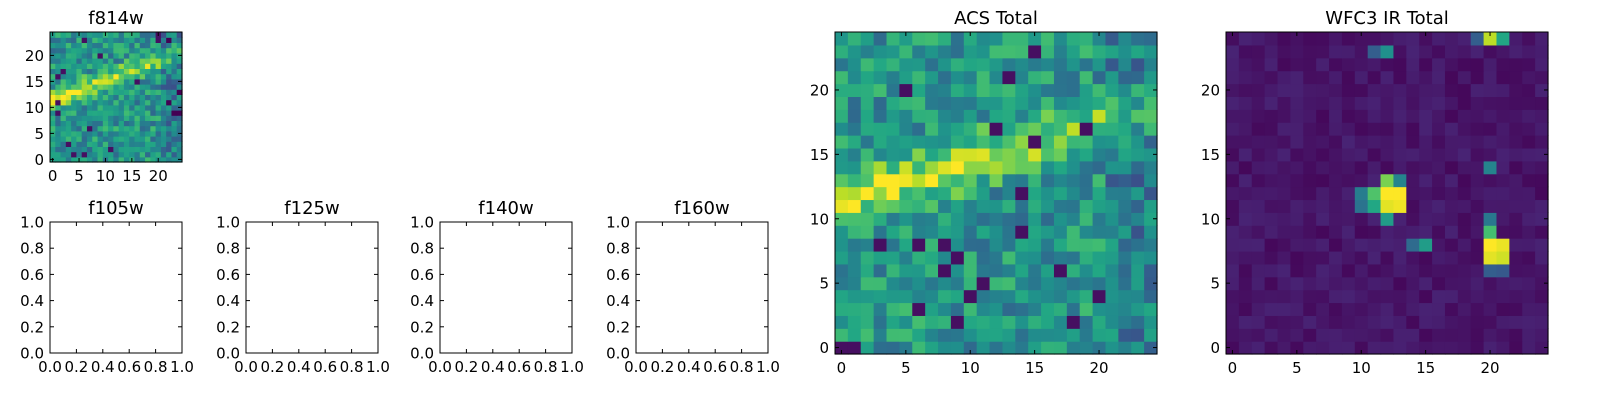 The width and height of the screenshot is (1600, 400). Describe the element at coordinates (506, 287) in the screenshot. I see `axes-frame` at that location.